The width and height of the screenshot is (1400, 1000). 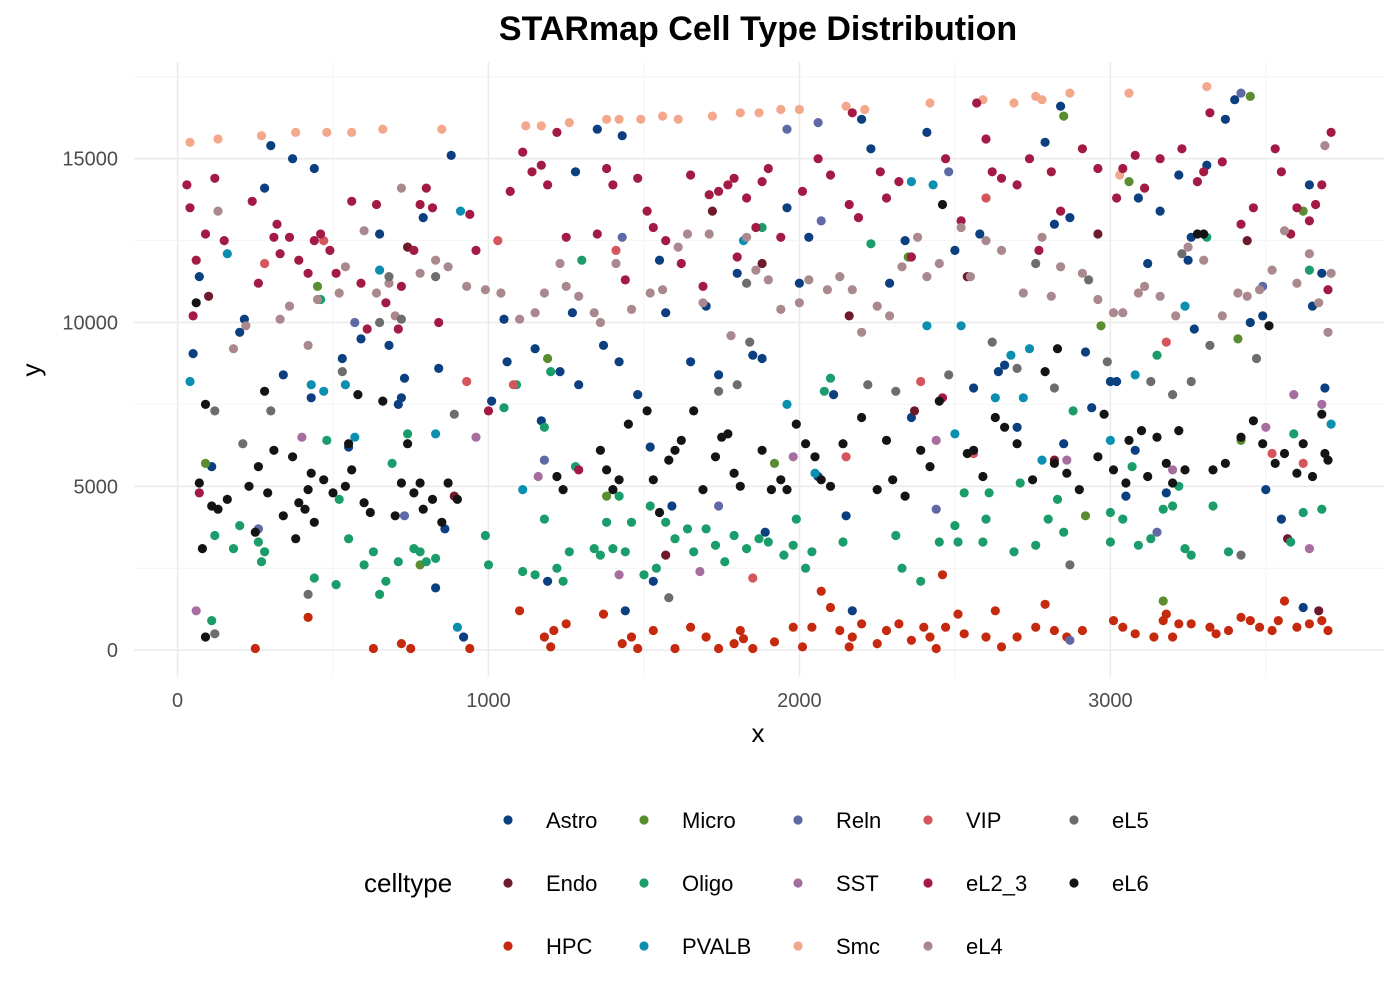 I want to click on legend-key, so click(x=644, y=946).